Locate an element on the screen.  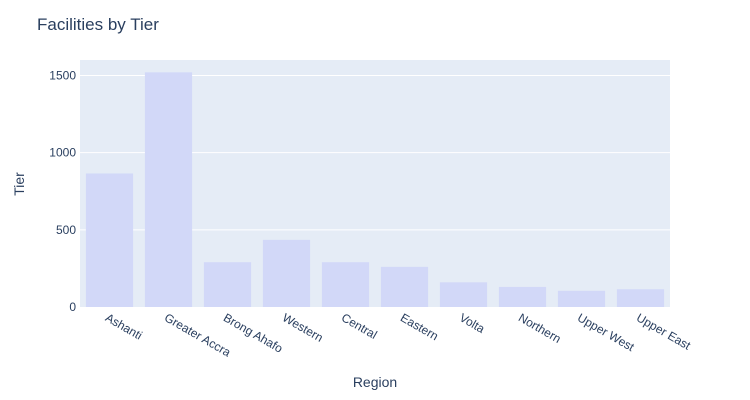
bar-upper-east is located at coordinates (640, 298).